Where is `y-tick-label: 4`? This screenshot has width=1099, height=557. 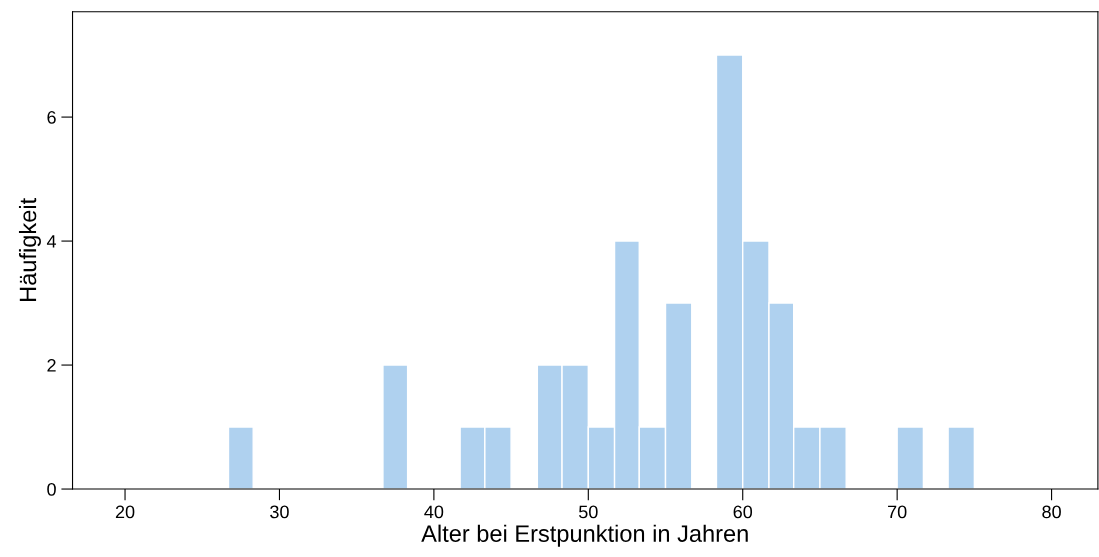 y-tick-label: 4 is located at coordinates (51, 241).